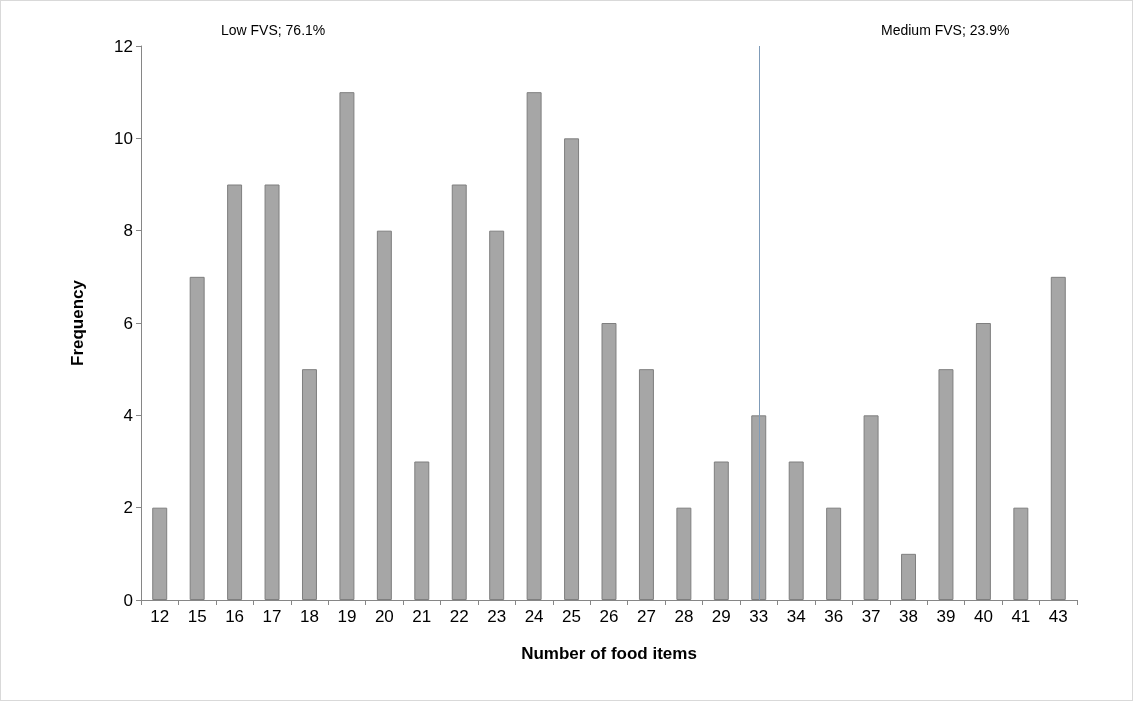 Image resolution: width=1133 pixels, height=701 pixels. What do you see at coordinates (572, 616) in the screenshot?
I see `x-tick-label: 25` at bounding box center [572, 616].